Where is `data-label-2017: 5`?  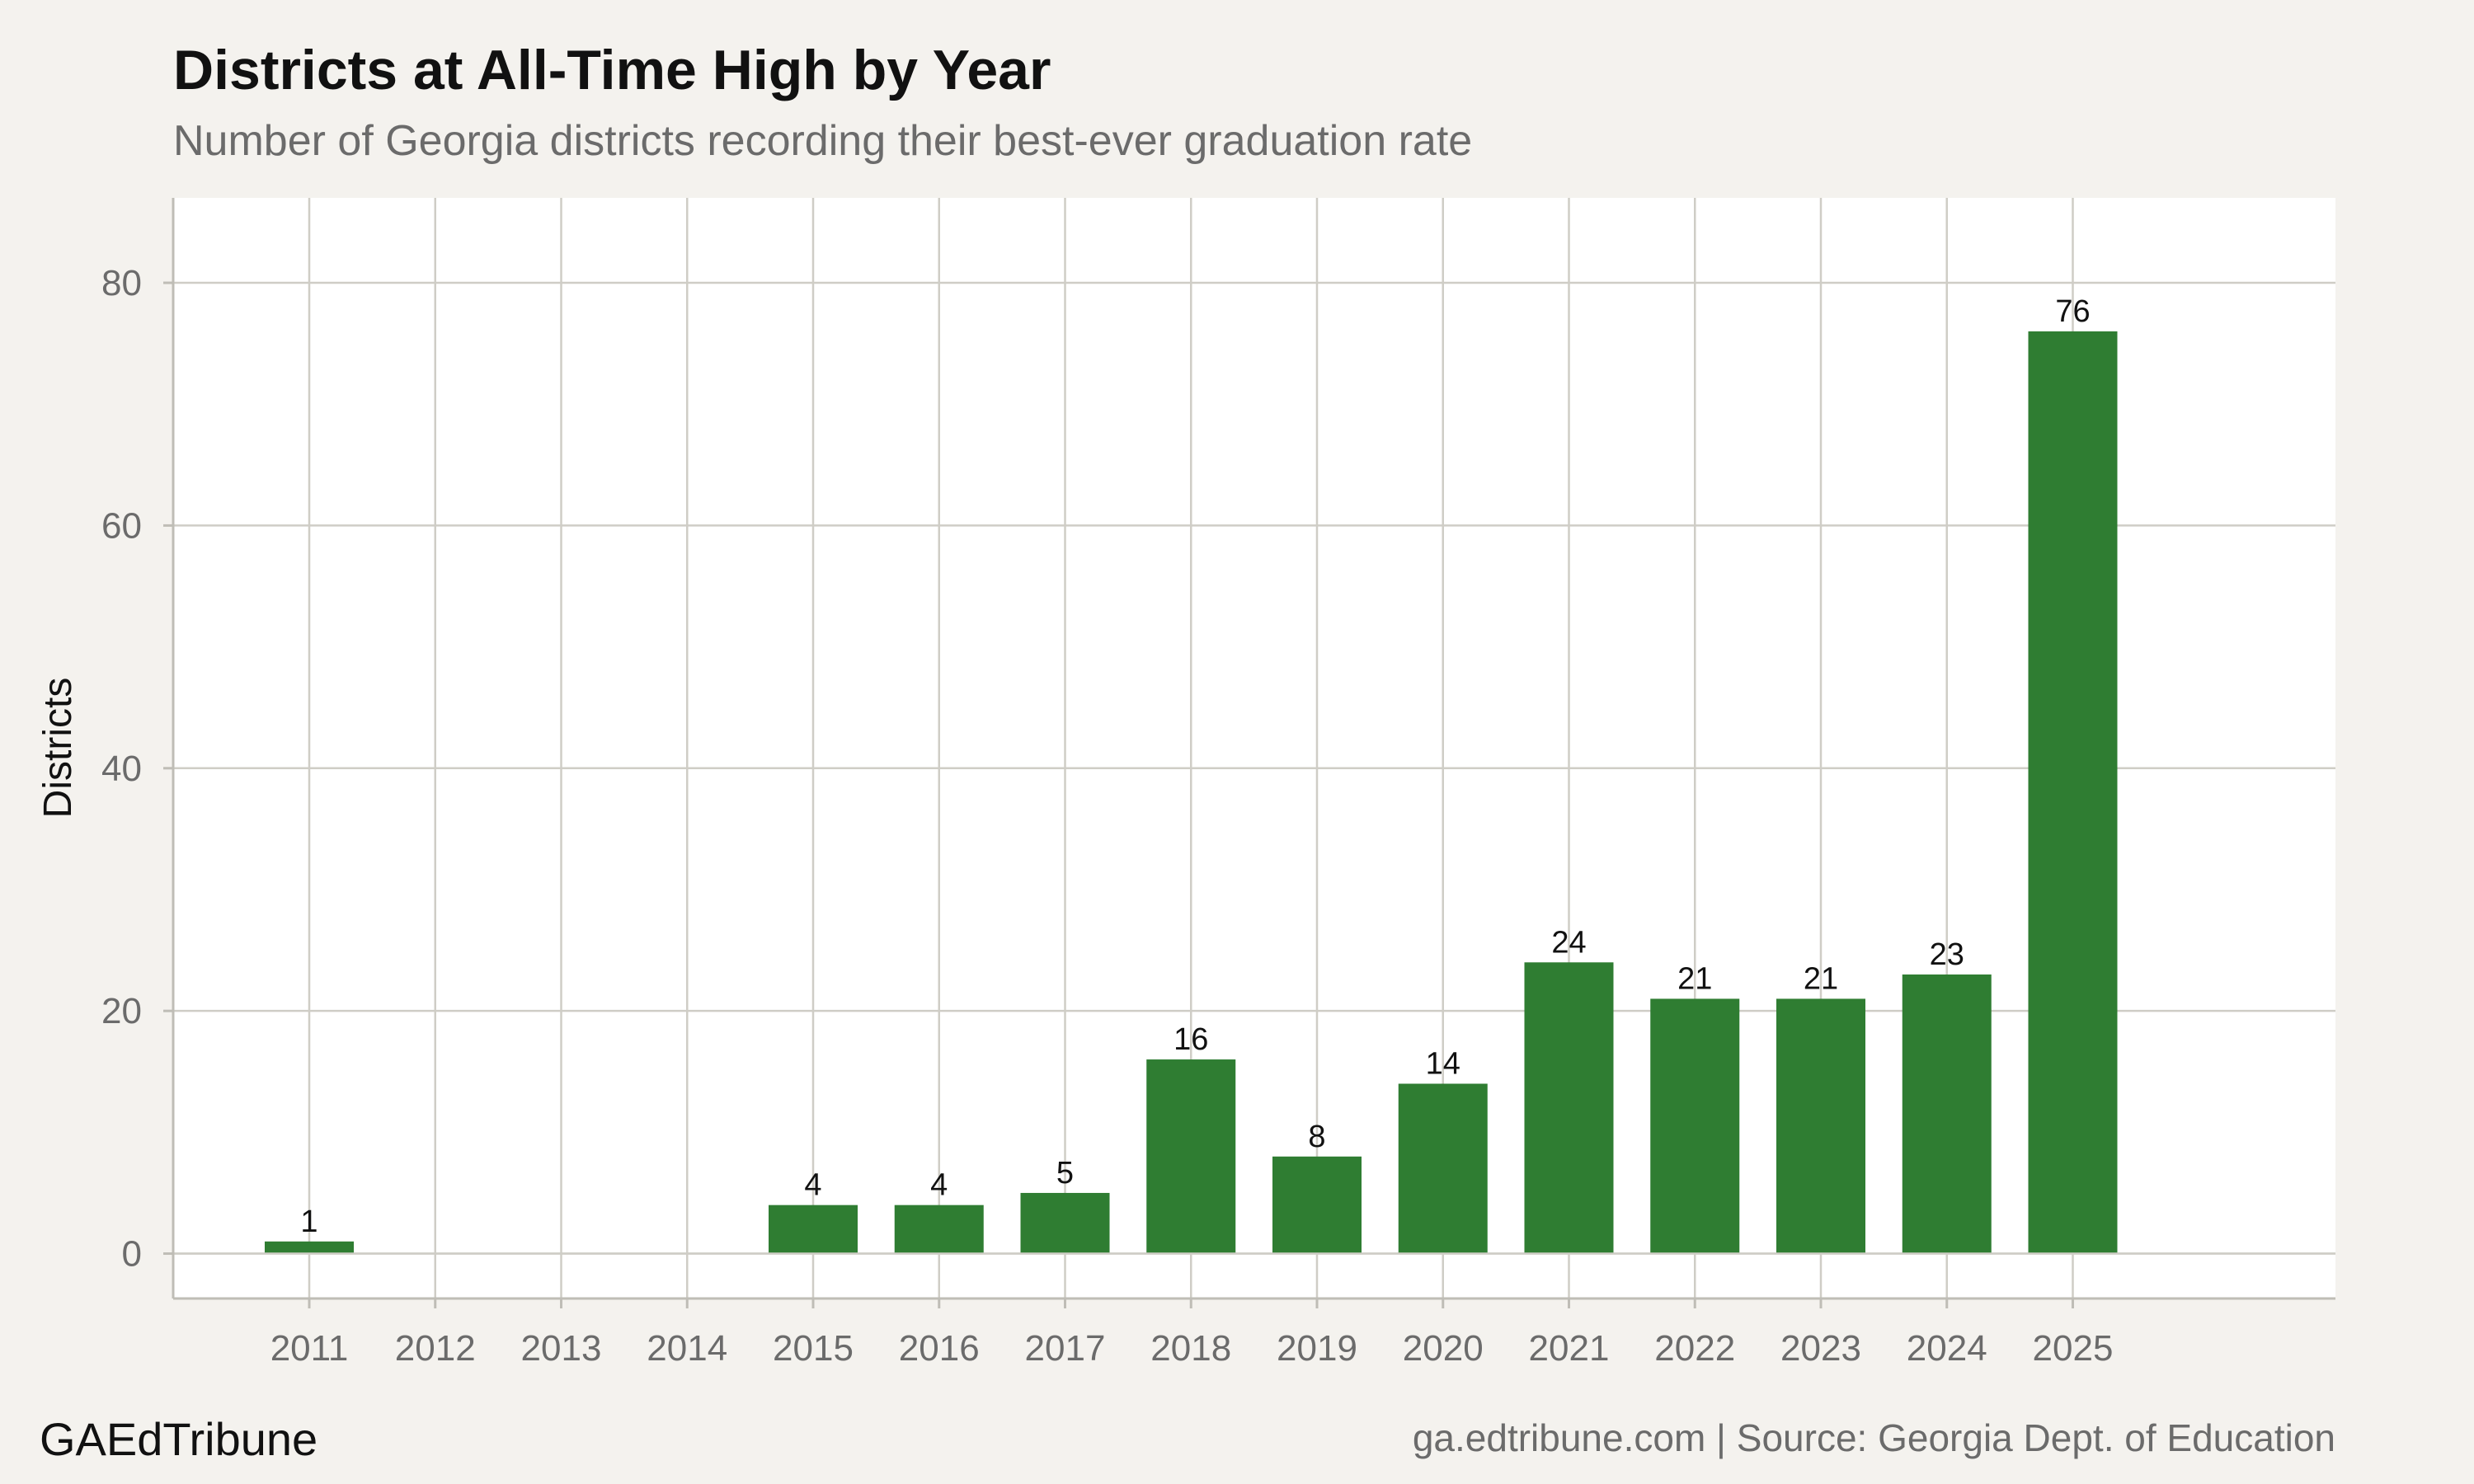
data-label-2017: 5 is located at coordinates (1065, 1173).